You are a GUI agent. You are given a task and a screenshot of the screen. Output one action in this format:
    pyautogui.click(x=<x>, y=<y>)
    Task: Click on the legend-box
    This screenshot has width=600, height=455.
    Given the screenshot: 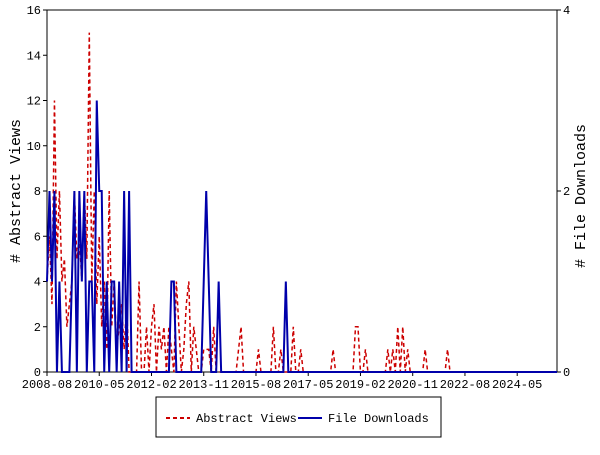 What is the action you would take?
    pyautogui.click(x=298, y=417)
    